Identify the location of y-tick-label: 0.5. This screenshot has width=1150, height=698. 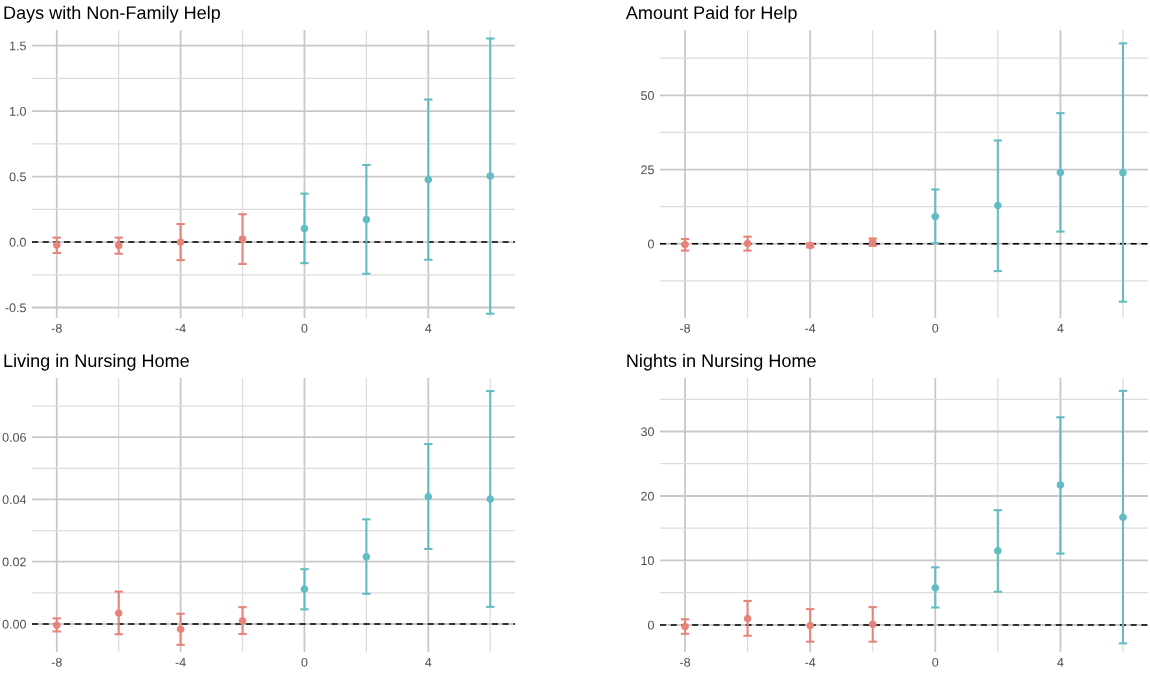
(17, 177).